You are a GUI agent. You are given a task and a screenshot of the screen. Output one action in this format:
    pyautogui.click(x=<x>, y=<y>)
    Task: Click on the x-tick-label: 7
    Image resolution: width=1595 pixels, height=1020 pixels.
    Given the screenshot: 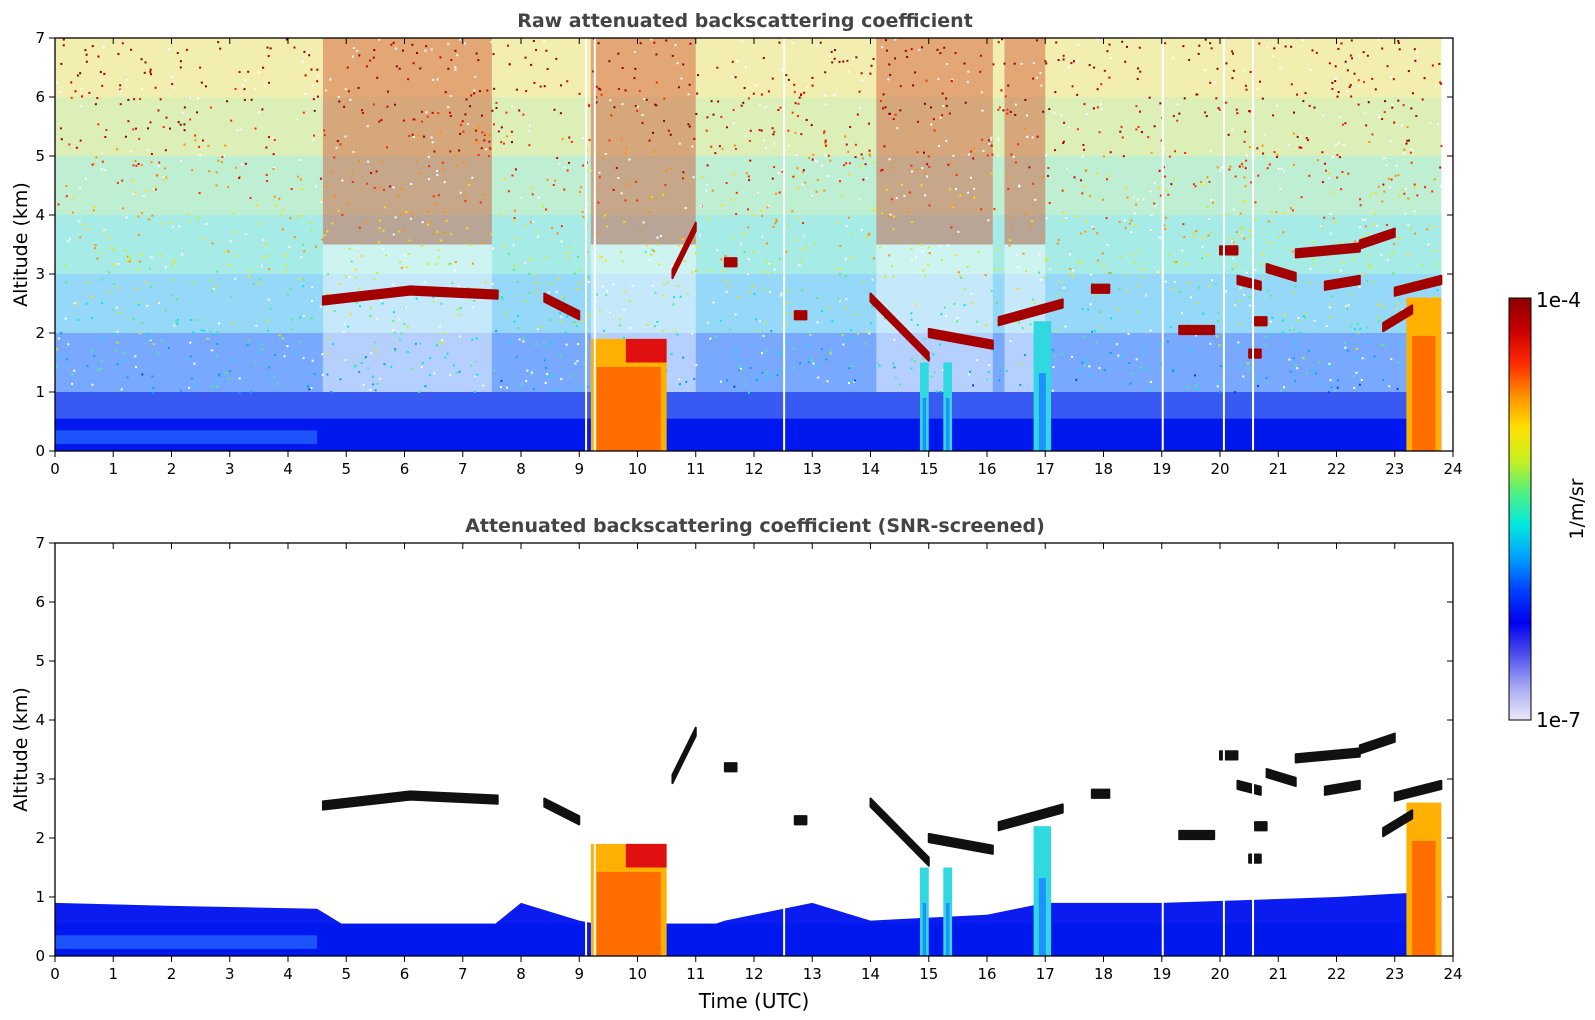 What is the action you would take?
    pyautogui.click(x=463, y=469)
    